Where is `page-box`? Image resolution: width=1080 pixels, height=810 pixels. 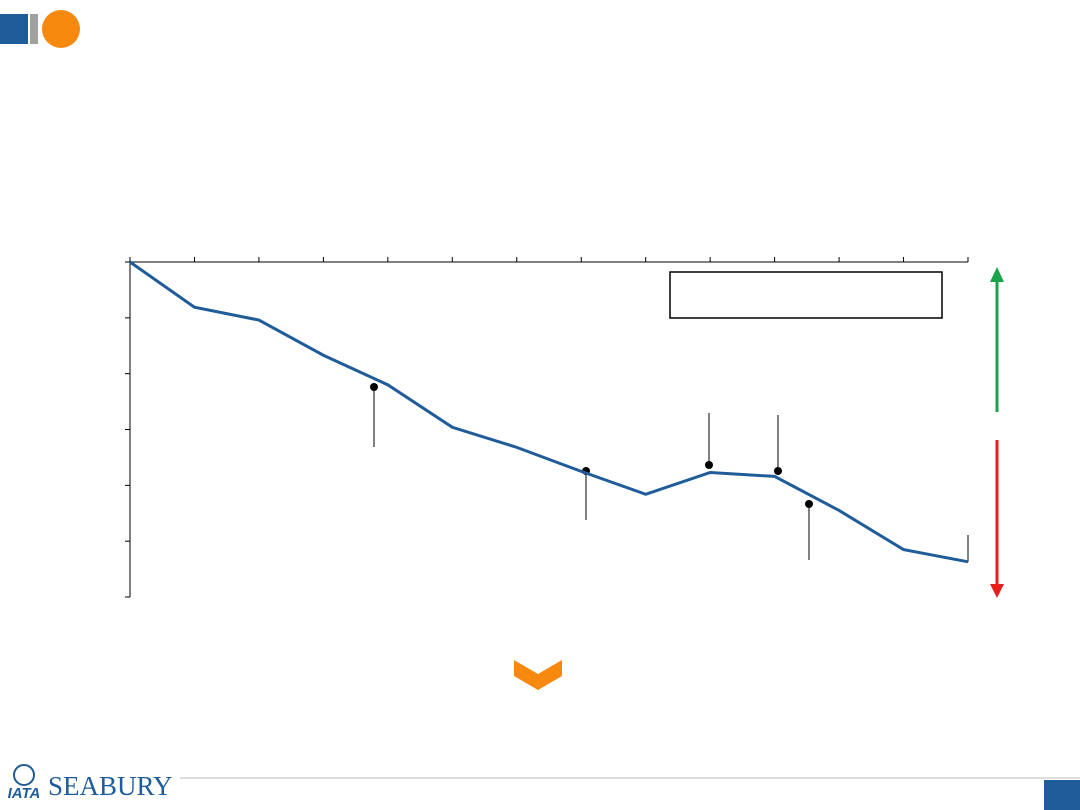
page-box is located at coordinates (1062, 795).